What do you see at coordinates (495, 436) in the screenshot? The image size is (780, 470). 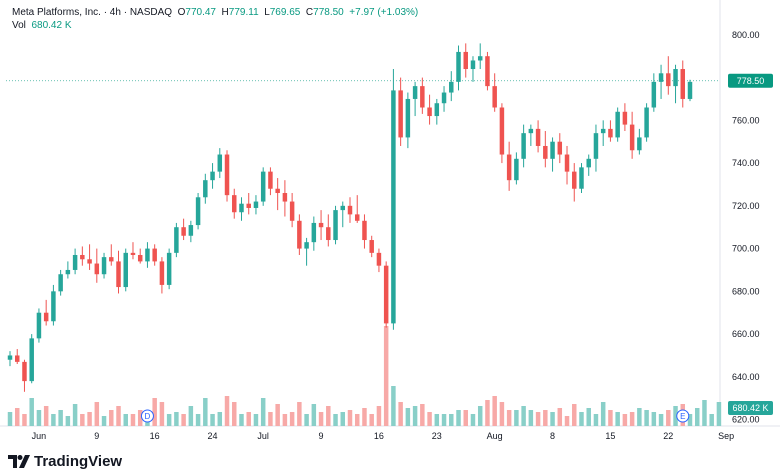 I see `x-tick-label: Aug` at bounding box center [495, 436].